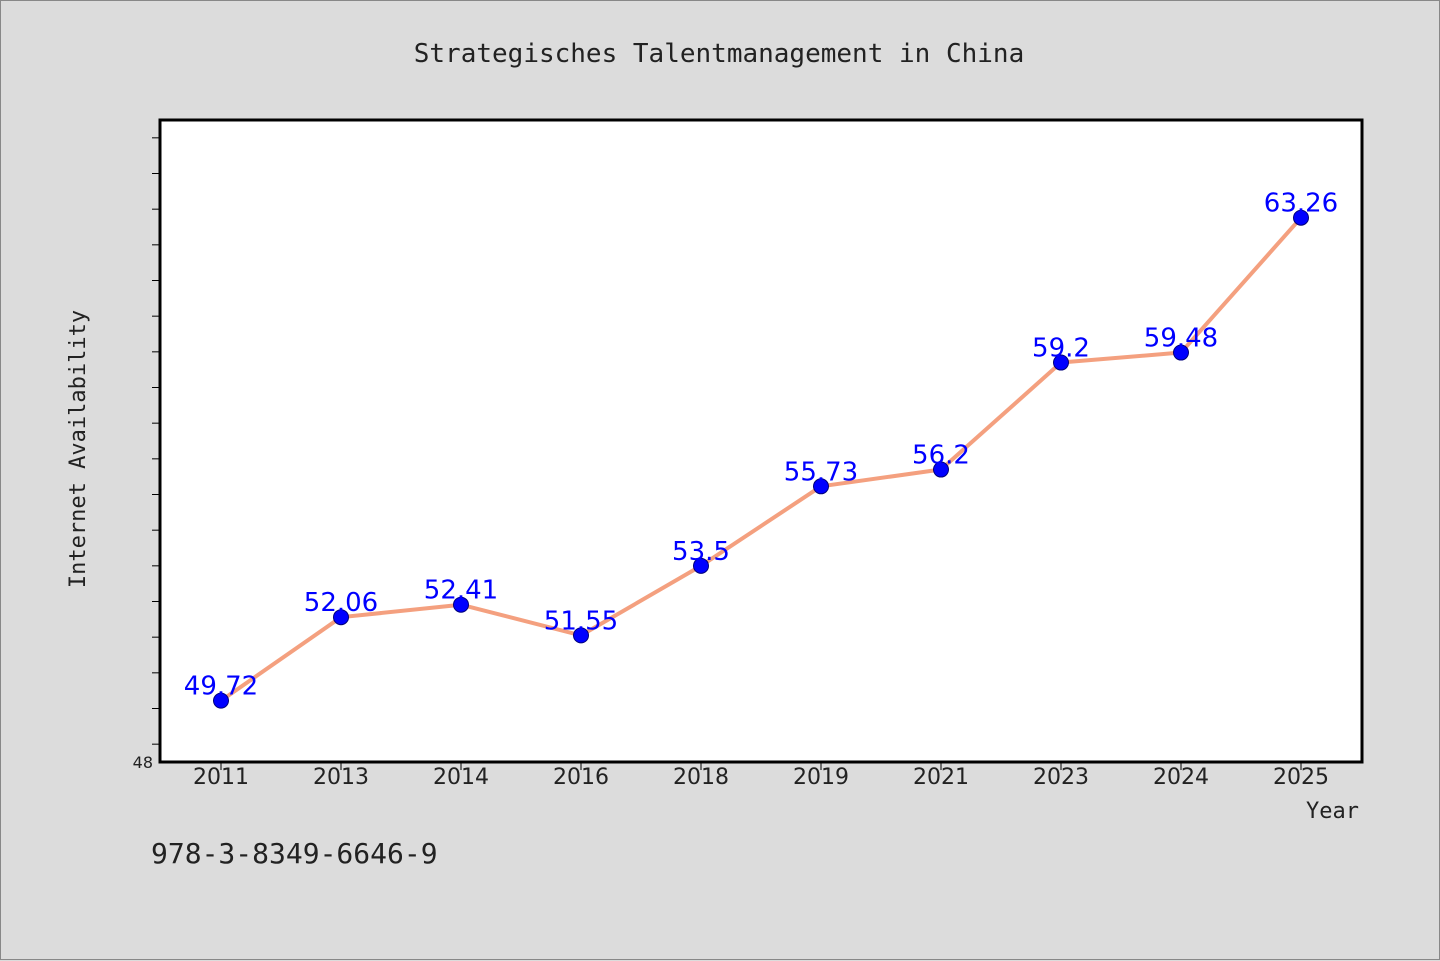 Image resolution: width=1440 pixels, height=961 pixels. What do you see at coordinates (156, 441) in the screenshot?
I see `y-axis-ticks` at bounding box center [156, 441].